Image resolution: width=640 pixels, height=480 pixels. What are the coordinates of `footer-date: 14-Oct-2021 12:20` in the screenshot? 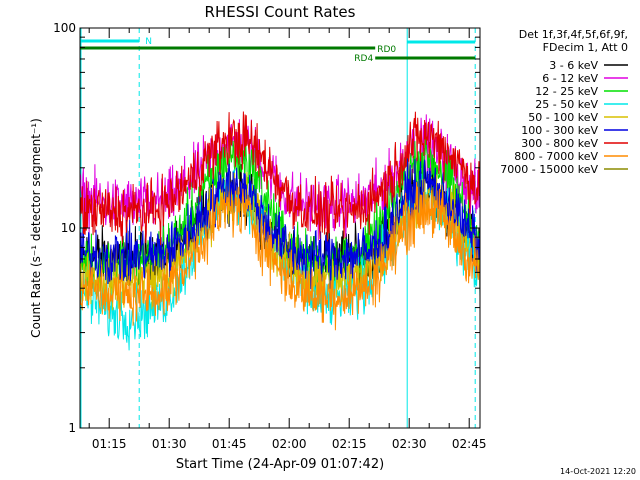 It's located at (598, 471).